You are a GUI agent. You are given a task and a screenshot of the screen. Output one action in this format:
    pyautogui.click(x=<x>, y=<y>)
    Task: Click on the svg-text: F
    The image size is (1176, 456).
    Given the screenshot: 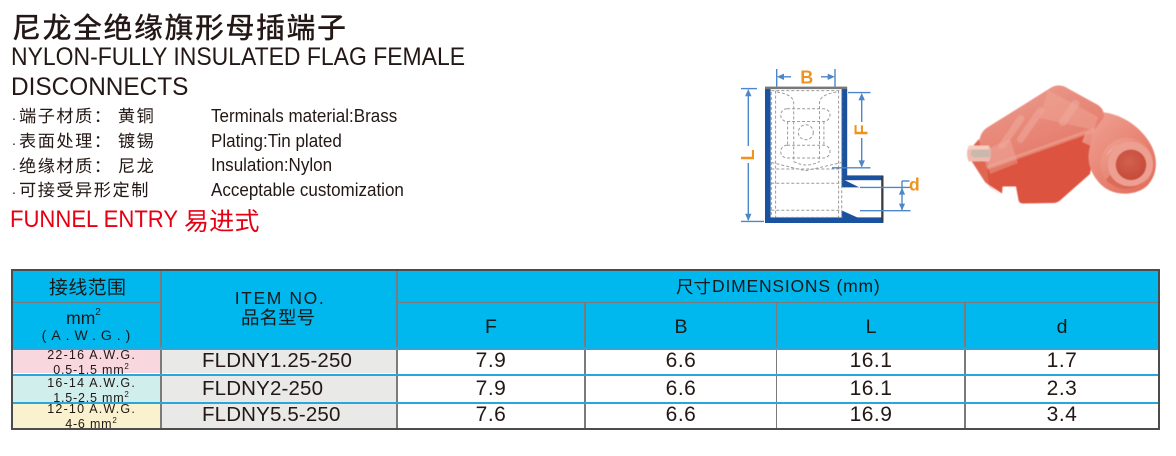 What is the action you would take?
    pyautogui.click(x=862, y=130)
    